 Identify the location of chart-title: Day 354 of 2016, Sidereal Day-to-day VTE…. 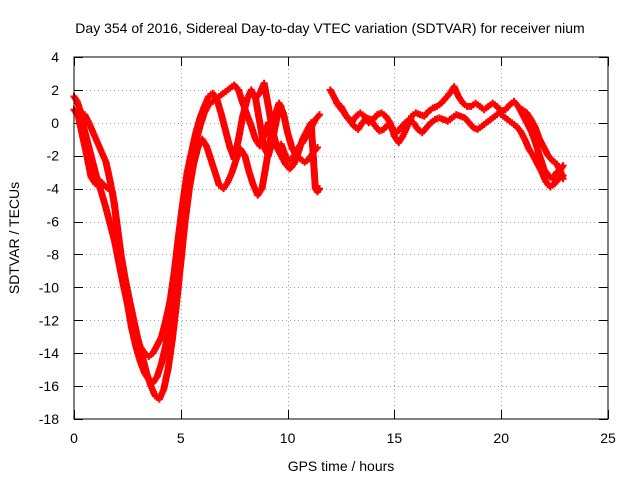
(329, 28).